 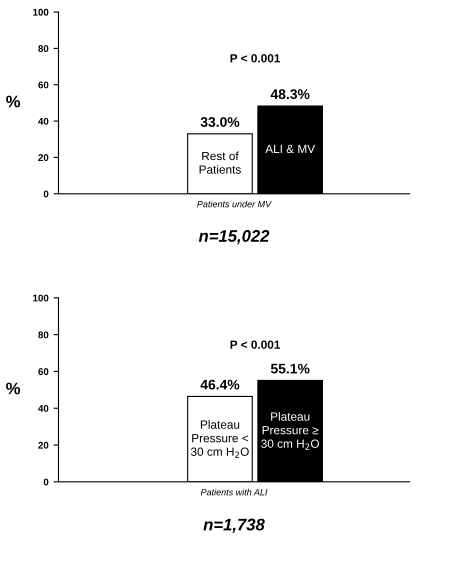 I want to click on x-tick-label: Plateau Pressure < 30 cm H$_{2}$O, so click(x=219, y=439).